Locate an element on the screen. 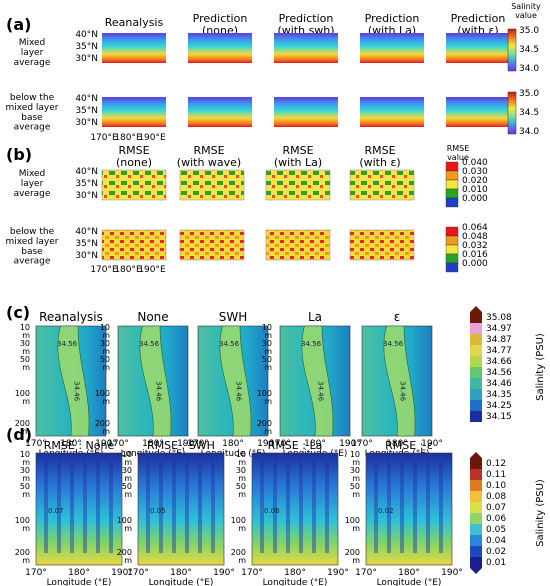 This screenshot has width=550, height=586. colorbar-tick-label: 0.05 is located at coordinates (496, 530).